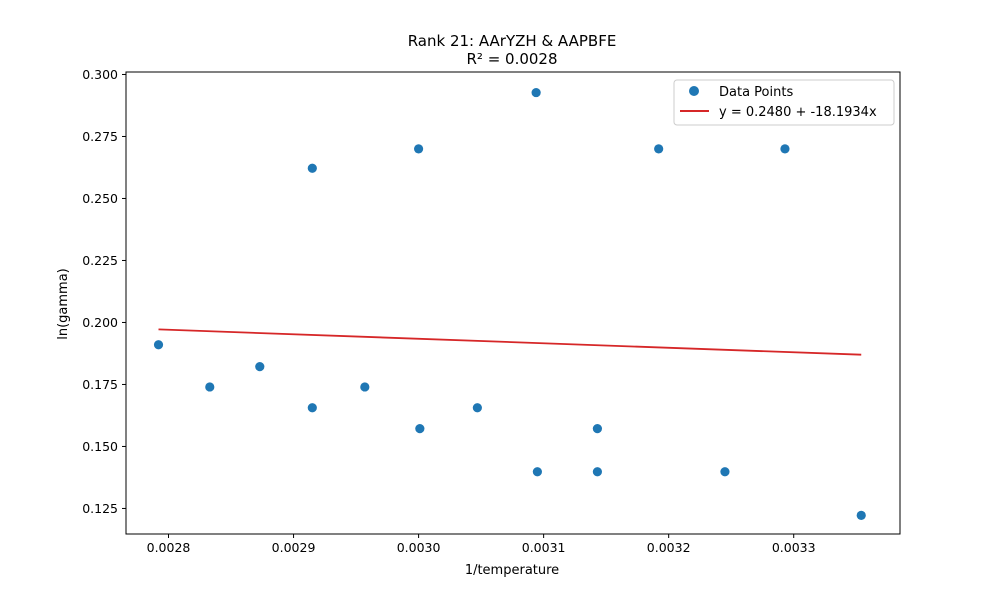 The width and height of the screenshot is (1000, 600). What do you see at coordinates (100, 446) in the screenshot?
I see `y-tick-label: 0.150` at bounding box center [100, 446].